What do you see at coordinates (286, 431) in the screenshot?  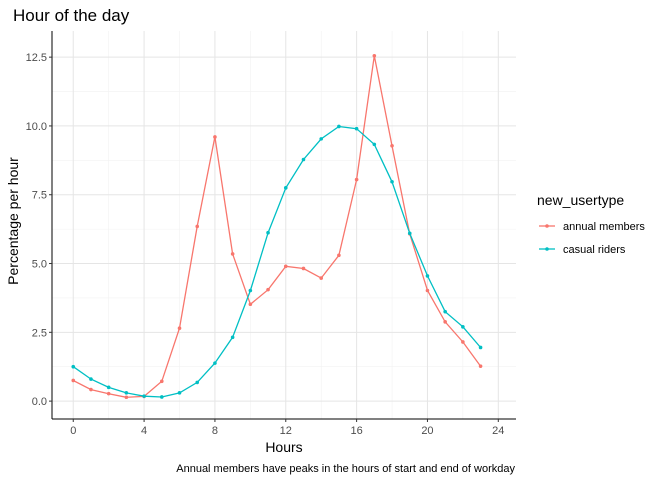 I see `x-tick-label: 12` at bounding box center [286, 431].